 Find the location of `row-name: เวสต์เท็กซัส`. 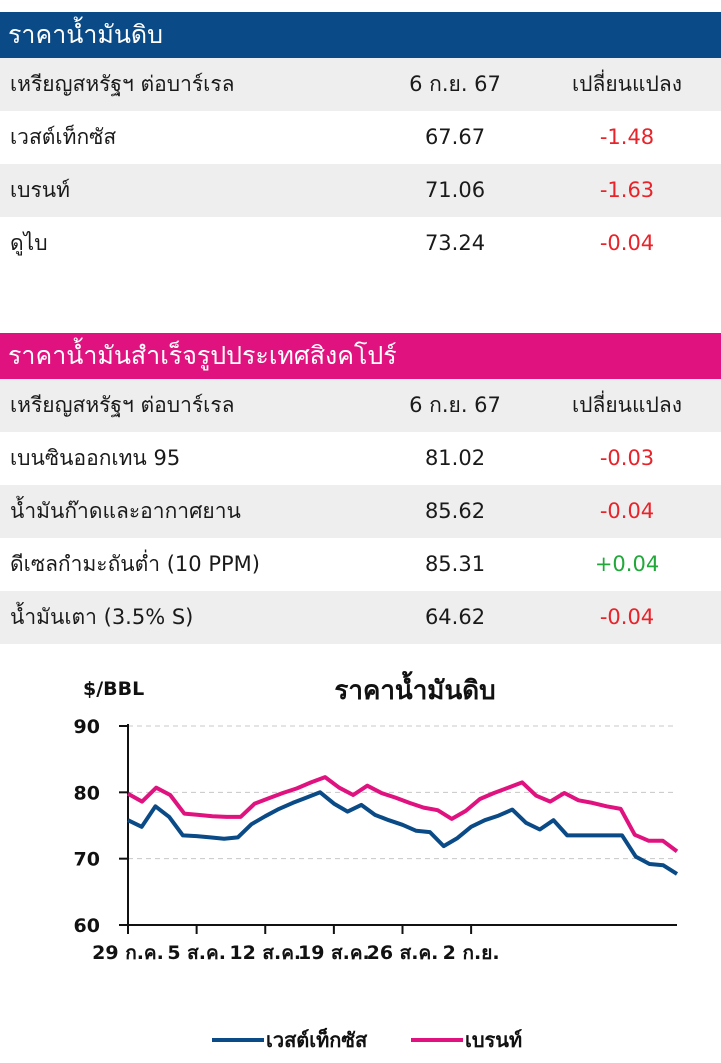

row-name: เวสต์เท็กซัส is located at coordinates (63, 137).